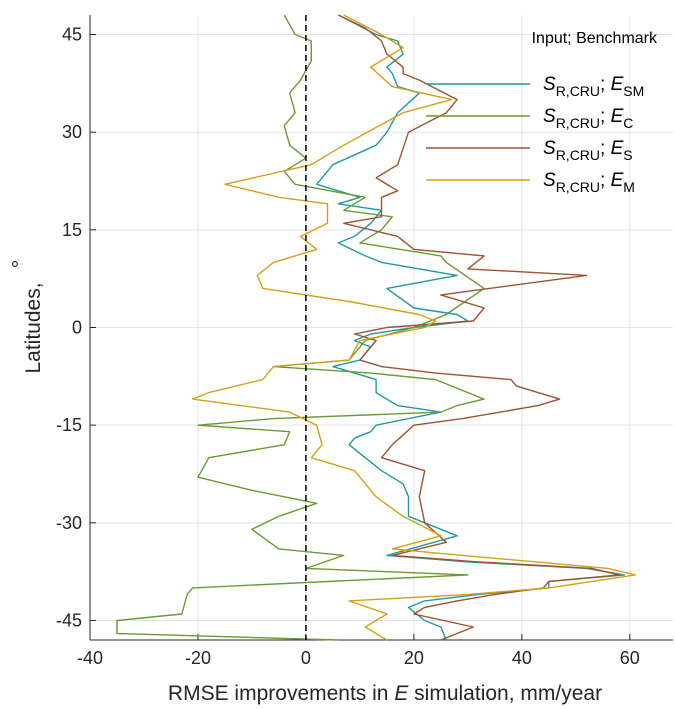 The image size is (675, 709). I want to click on x-axis-label-prefix: RMSE improvements in, so click(281, 693).